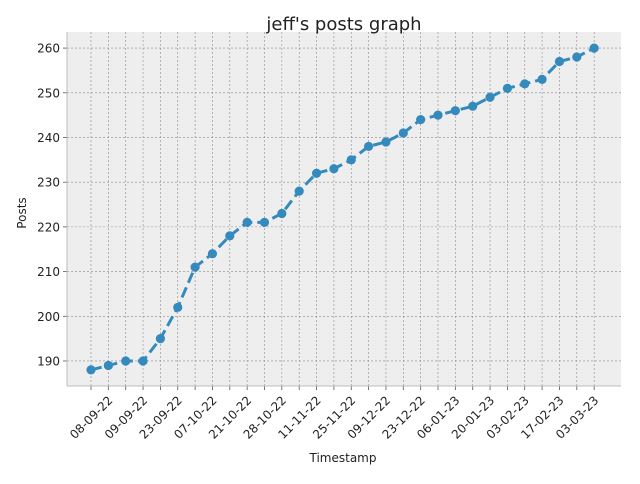 Image resolution: width=640 pixels, height=484 pixels. Describe the element at coordinates (48, 93) in the screenshot. I see `y-tick-label: 250` at that location.